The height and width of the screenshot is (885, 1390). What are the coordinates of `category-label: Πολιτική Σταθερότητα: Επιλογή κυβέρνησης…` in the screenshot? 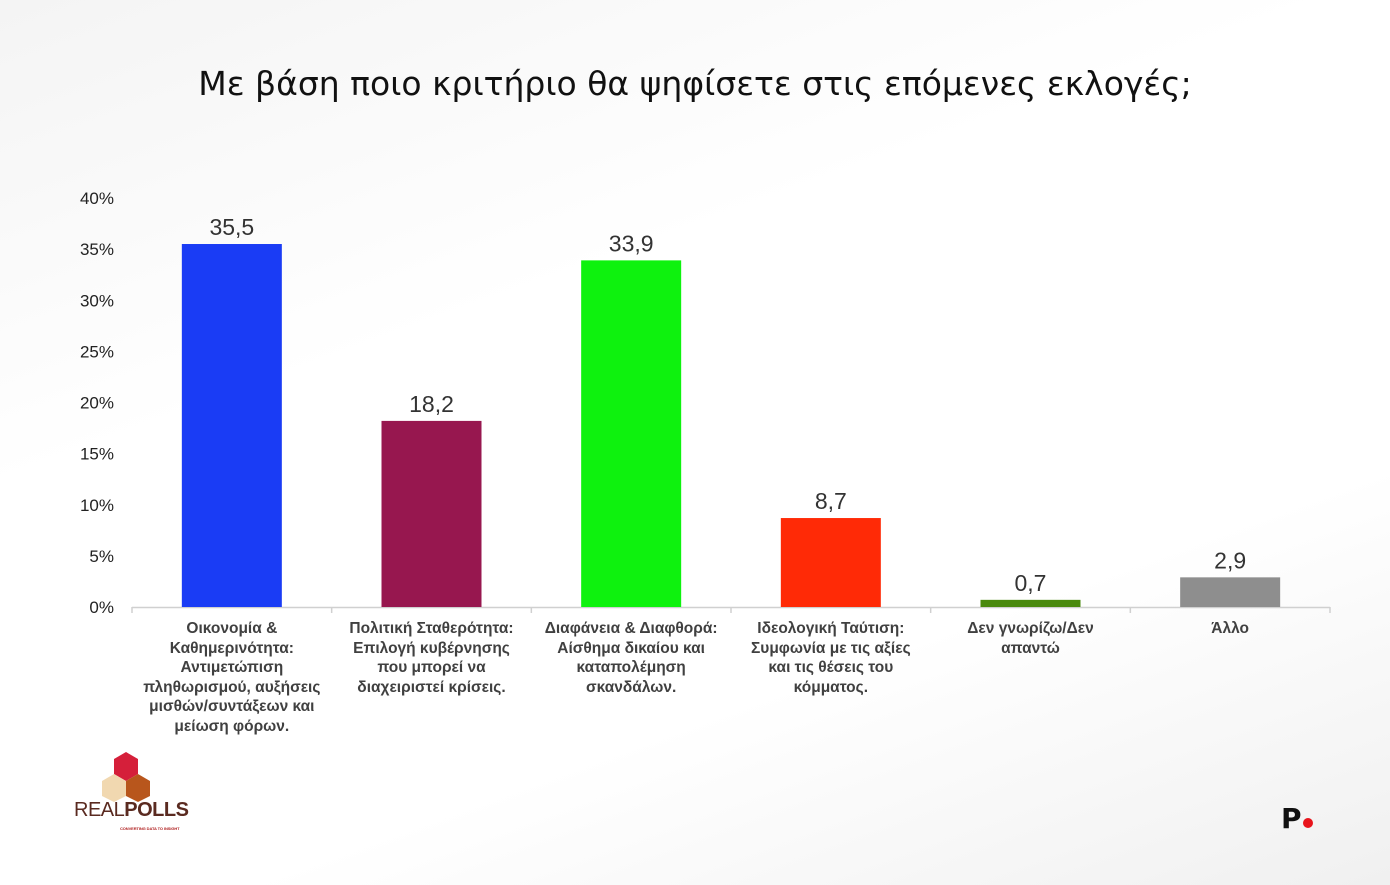 It's located at (431, 658).